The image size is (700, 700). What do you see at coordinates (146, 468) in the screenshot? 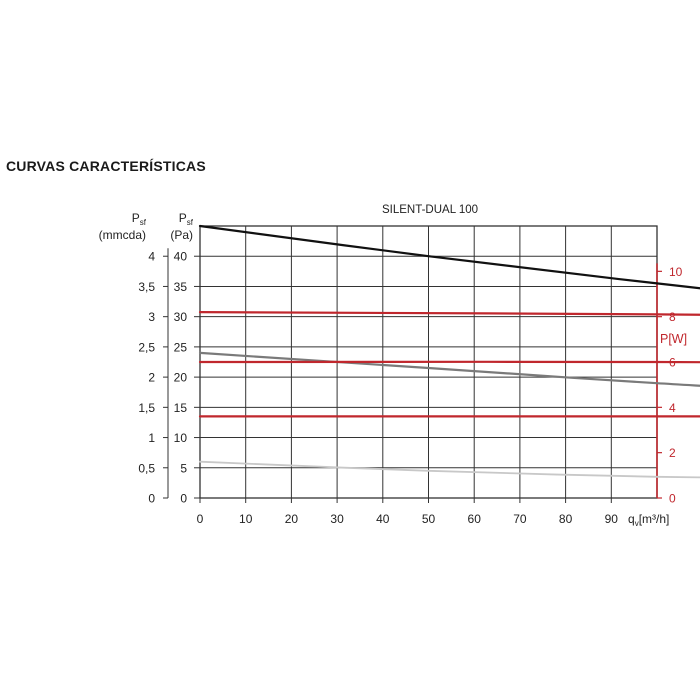
I see `y-tick-label-mmcda: 0,5` at bounding box center [146, 468].